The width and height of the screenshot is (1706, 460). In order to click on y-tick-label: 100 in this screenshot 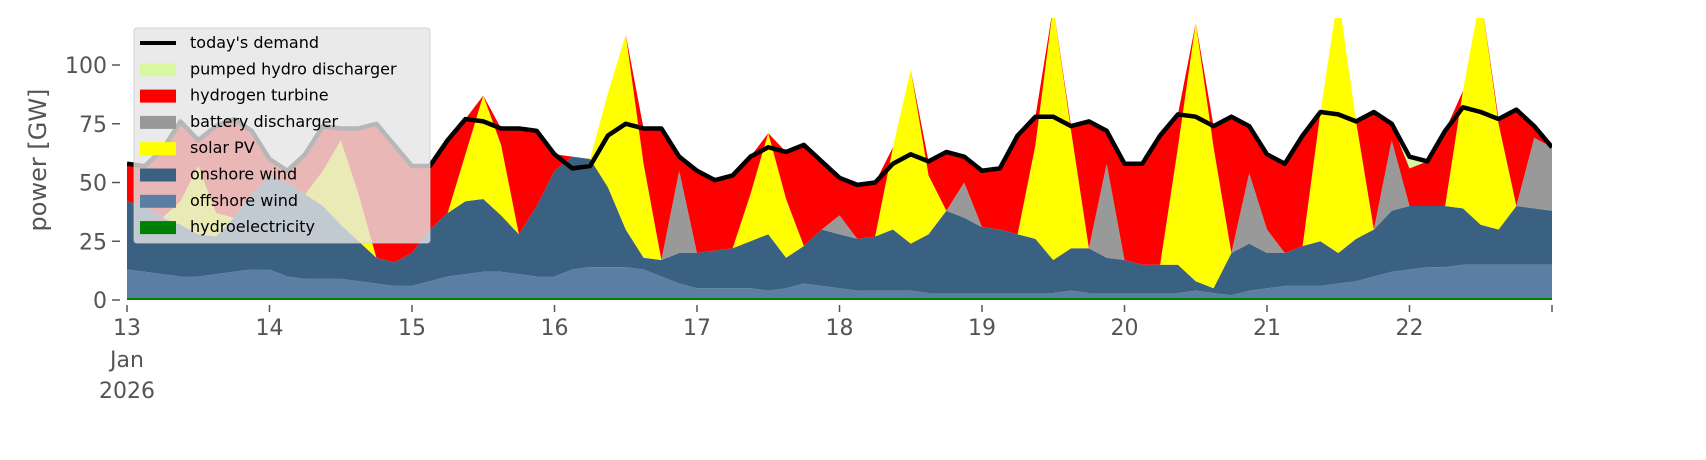, I will do `click(86, 66)`.